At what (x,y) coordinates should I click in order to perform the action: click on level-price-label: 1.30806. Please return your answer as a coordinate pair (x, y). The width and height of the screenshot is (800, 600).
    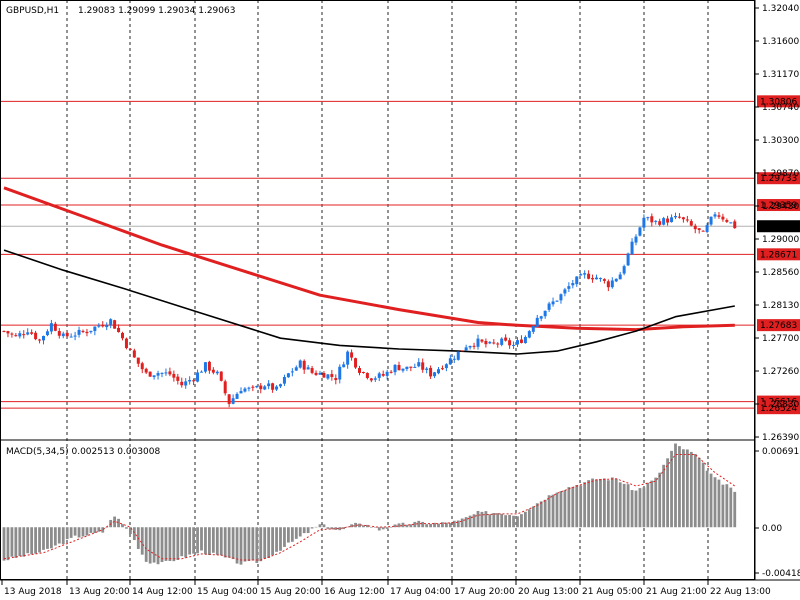
    Looking at the image, I should click on (778, 102).